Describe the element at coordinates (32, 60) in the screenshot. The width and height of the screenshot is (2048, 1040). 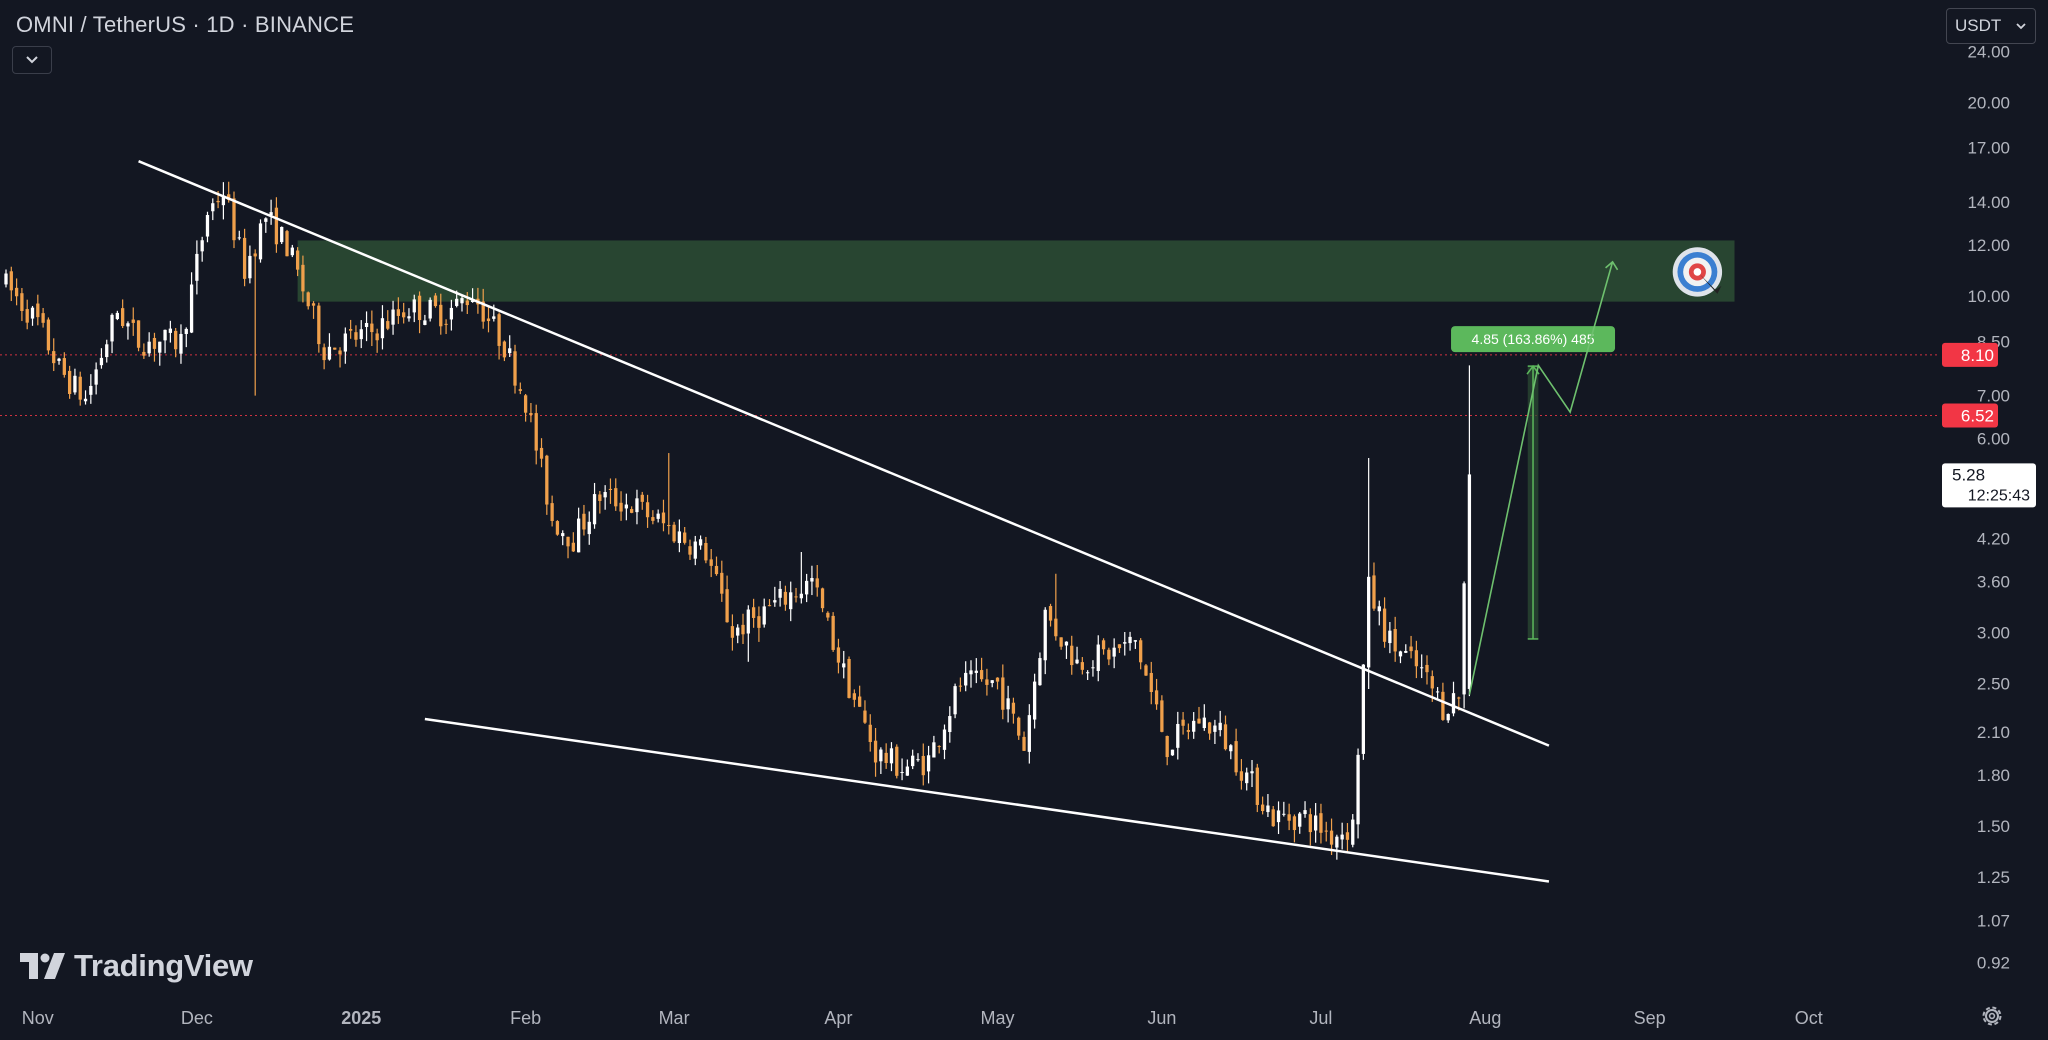
I see `collapse-legend-button` at that location.